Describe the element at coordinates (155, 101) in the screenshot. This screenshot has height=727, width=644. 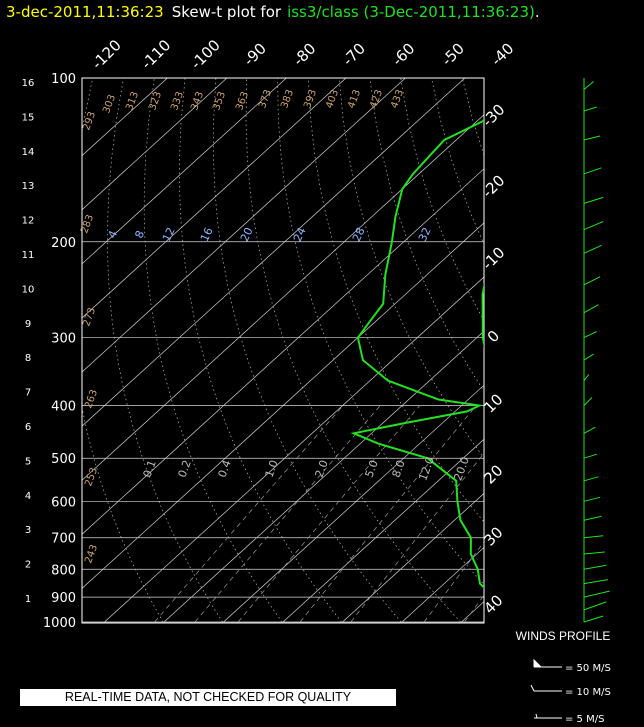
I see `theta-label: 323` at that location.